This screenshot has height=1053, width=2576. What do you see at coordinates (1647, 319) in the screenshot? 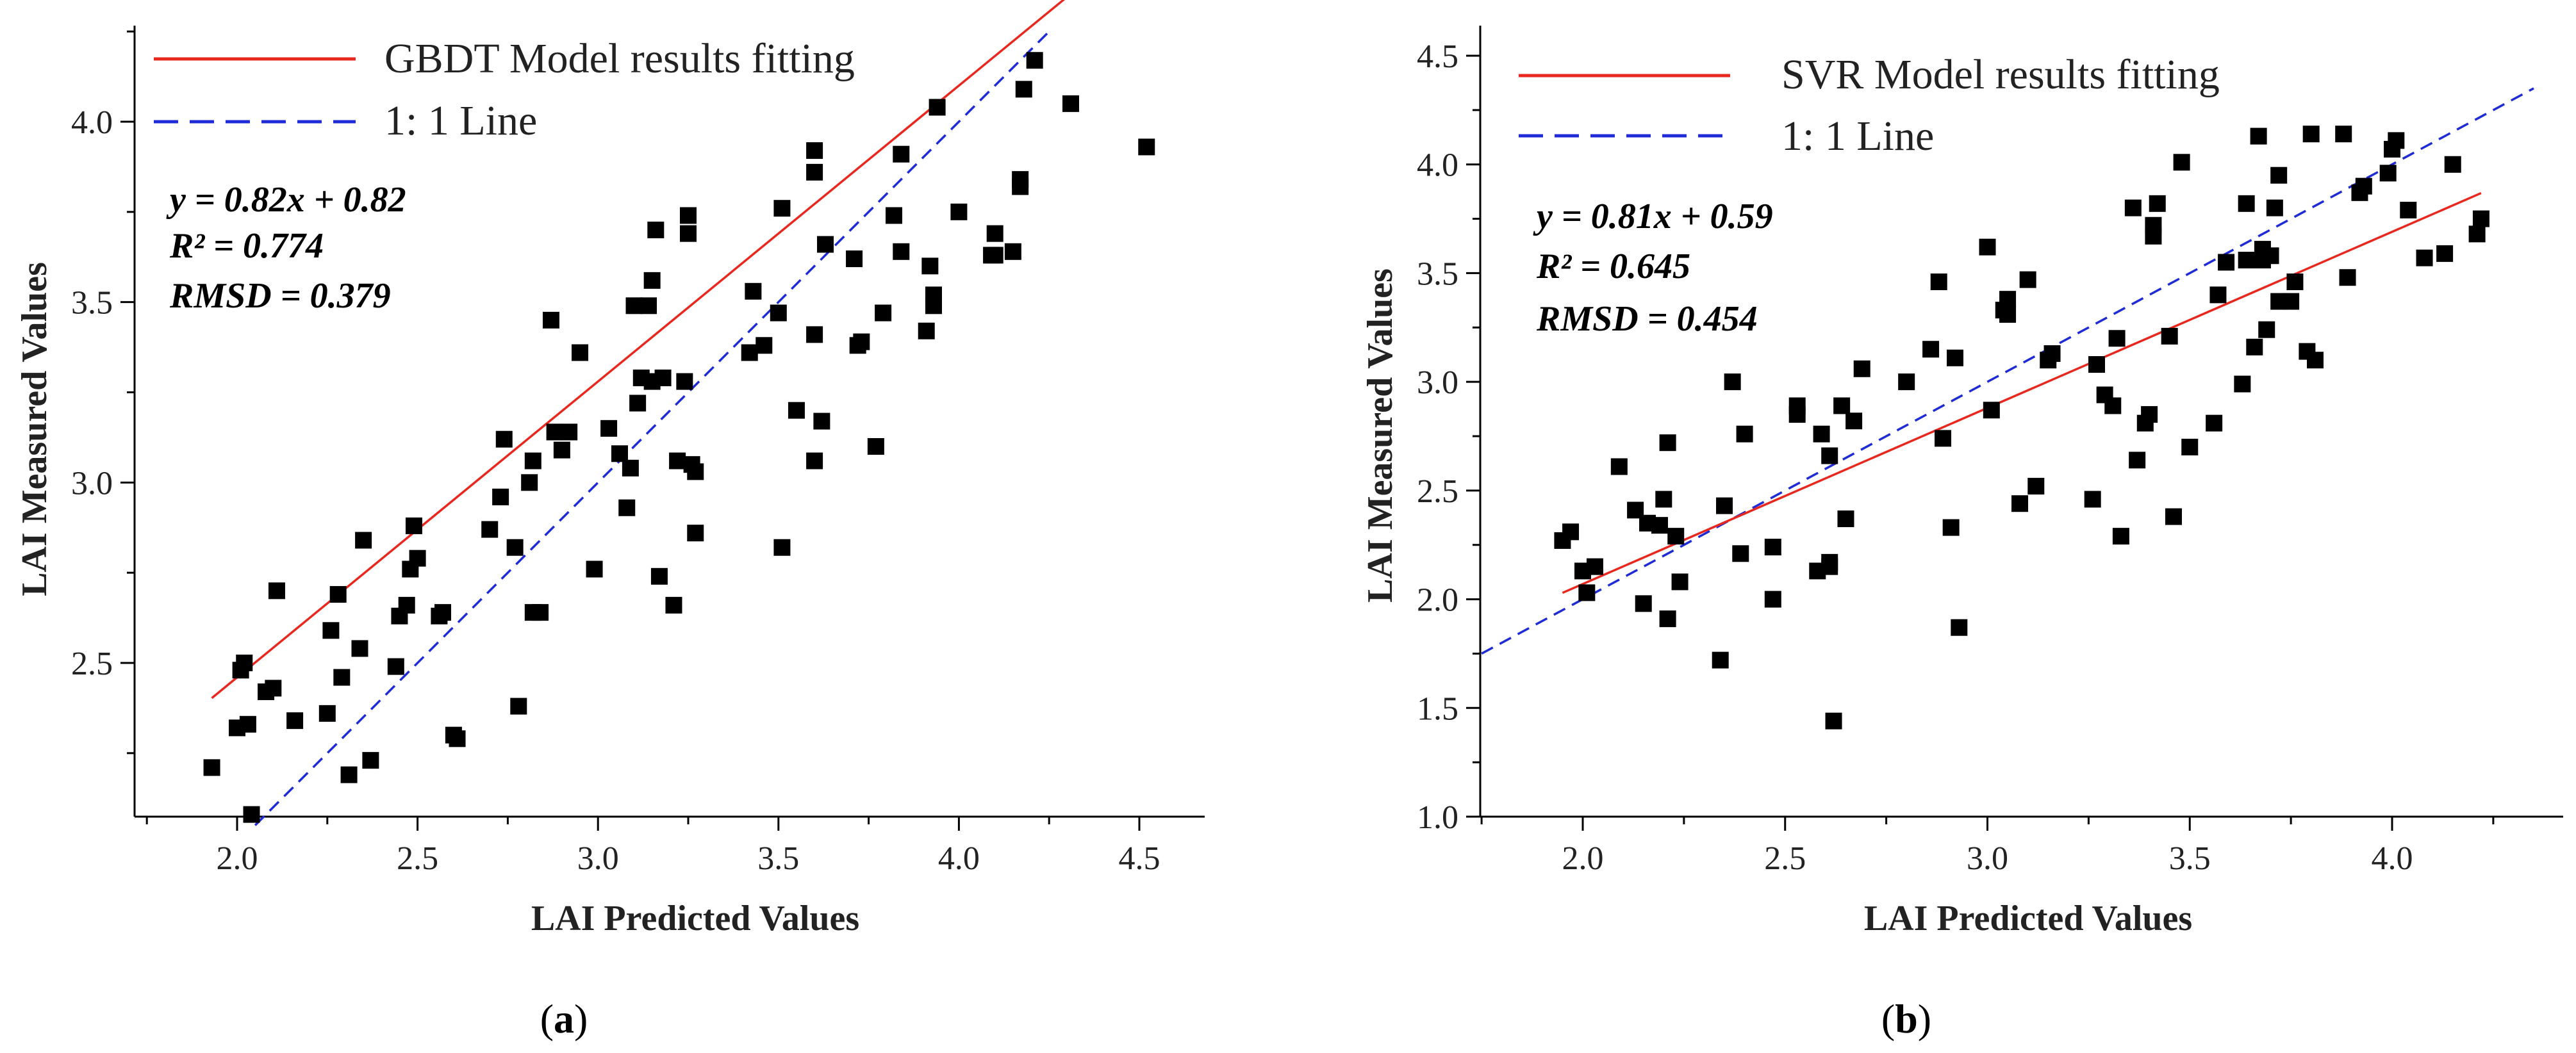
I see `panel-b-rmsd: RMSD = 0.454` at bounding box center [1647, 319].